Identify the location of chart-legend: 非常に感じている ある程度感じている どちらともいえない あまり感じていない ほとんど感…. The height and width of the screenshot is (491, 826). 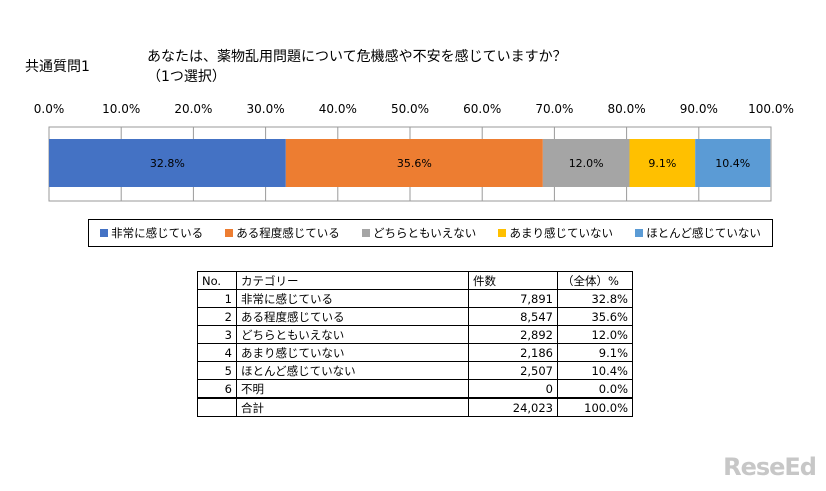
(430, 233).